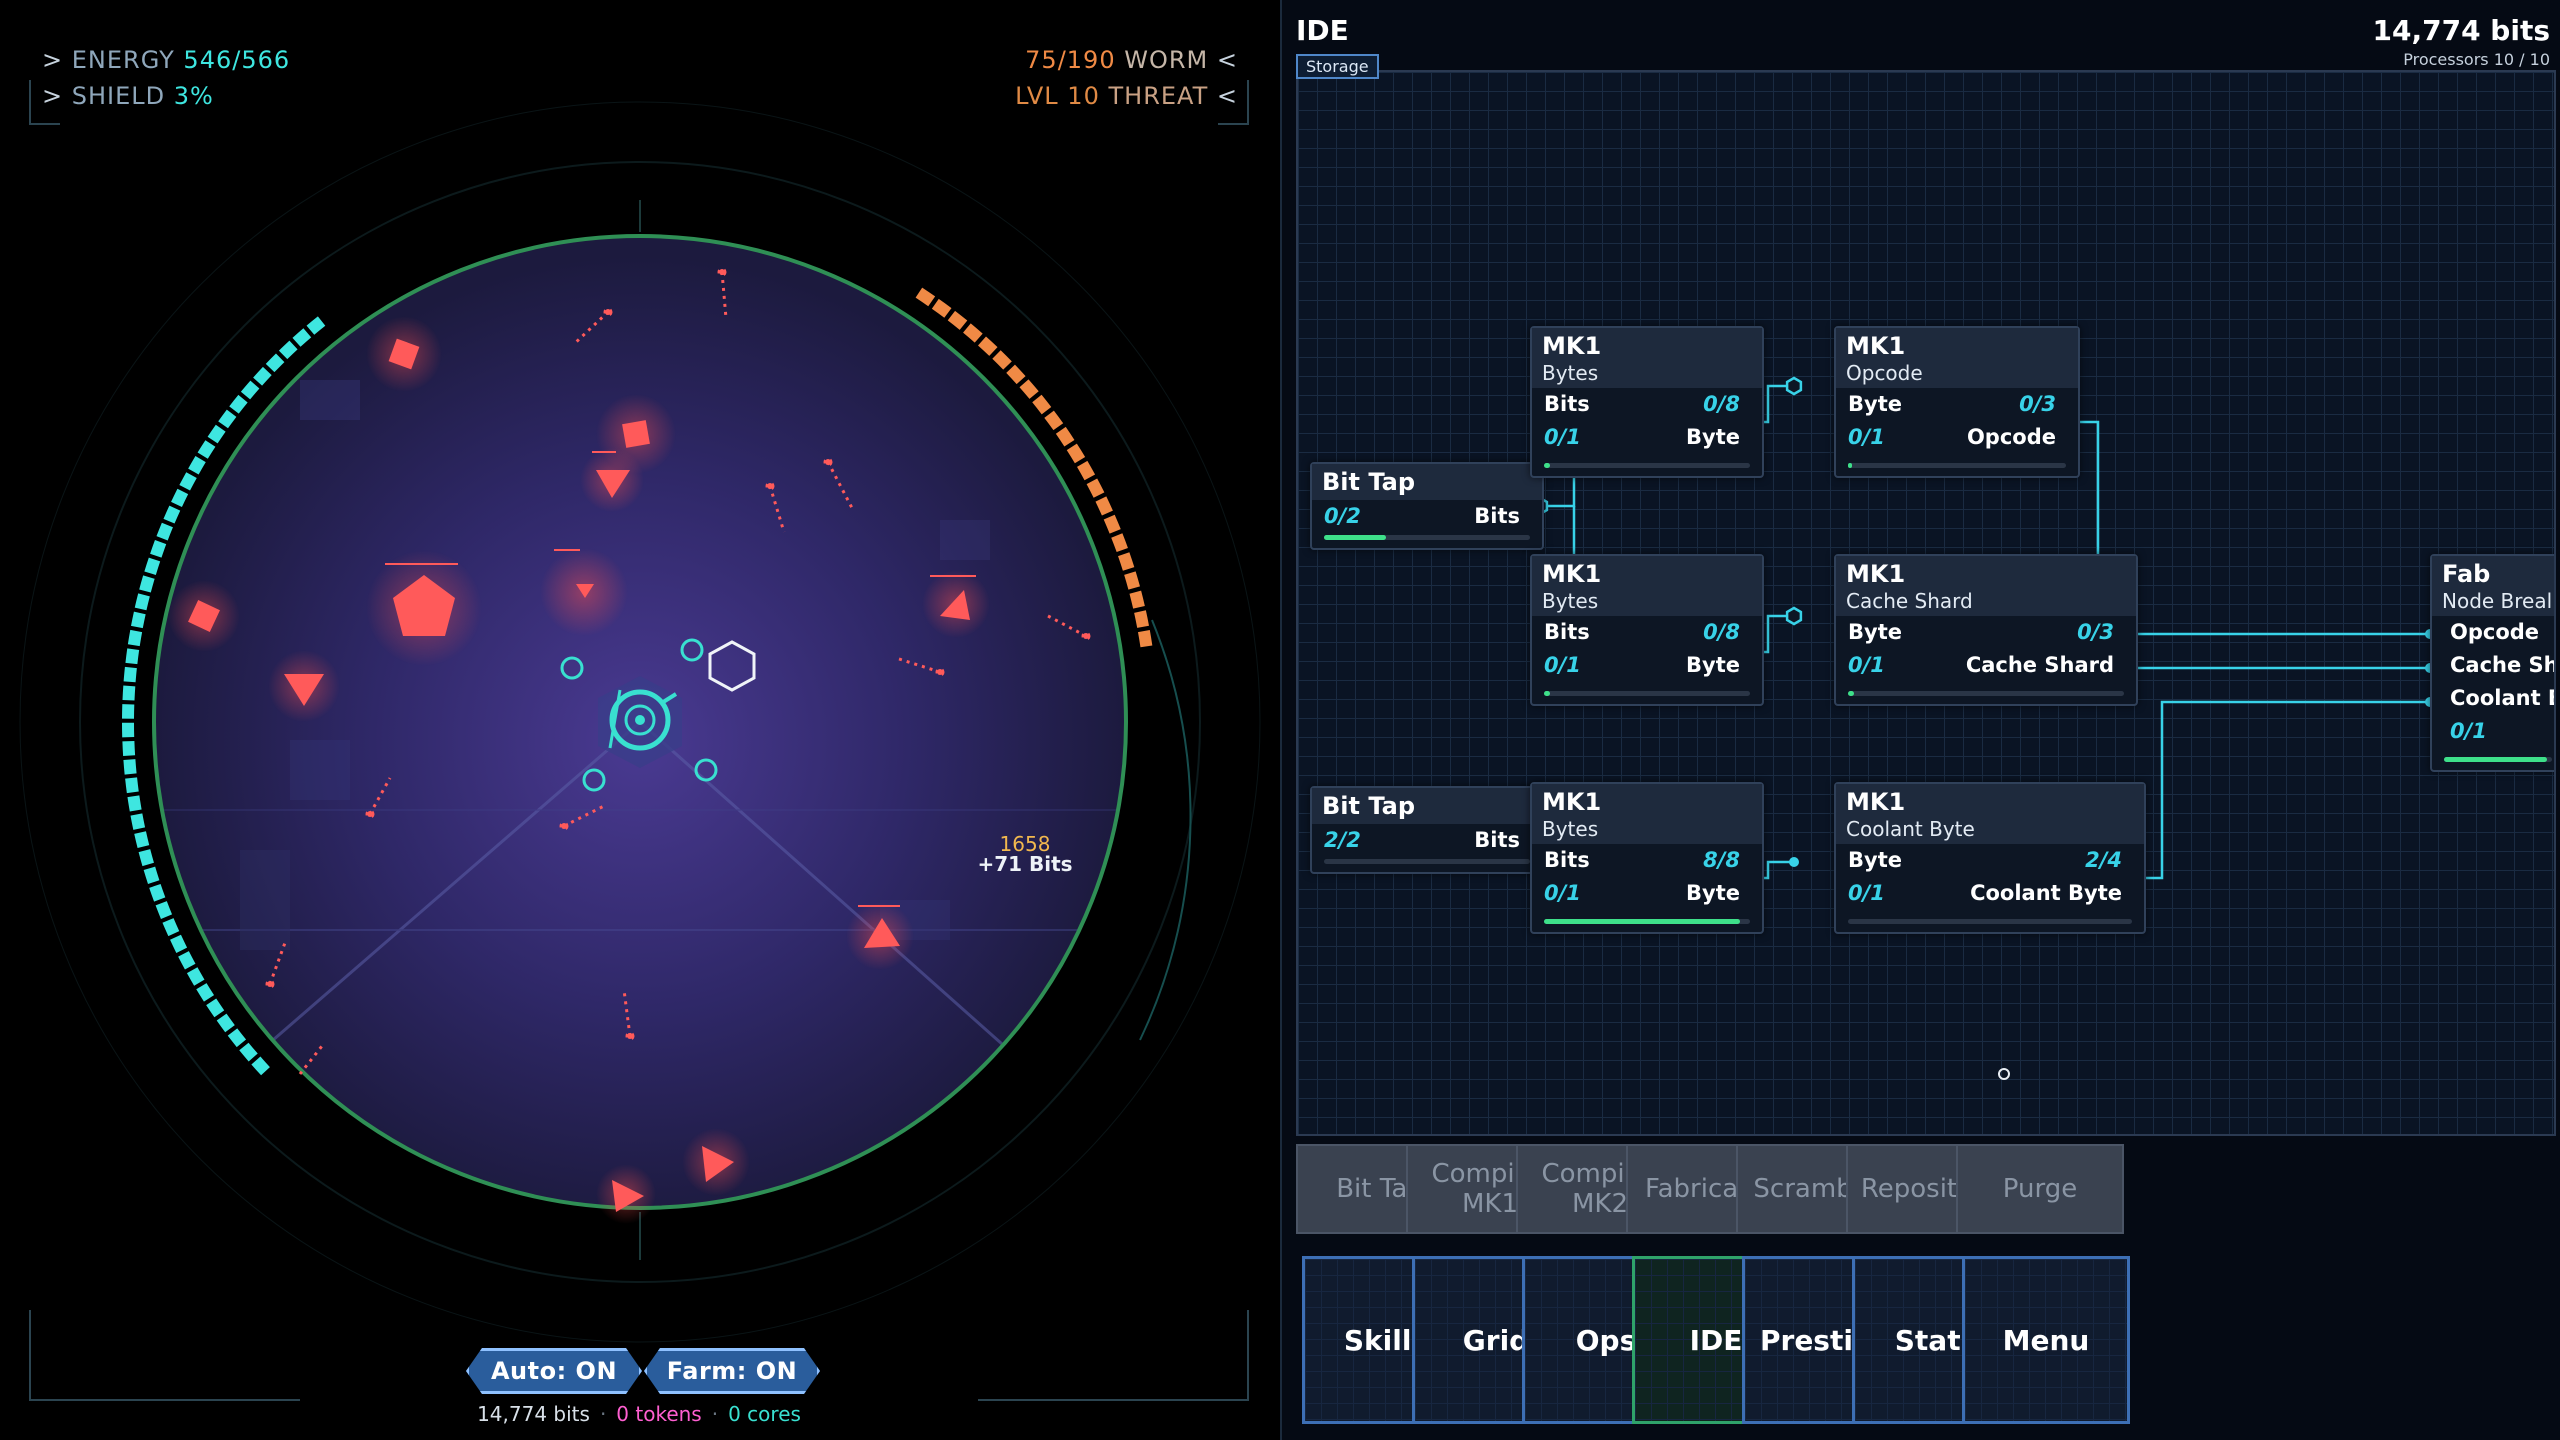 The image size is (2560, 1440). Describe the element at coordinates (2497, 601) in the screenshot. I see `node-subtitle: Node Breal` at that location.